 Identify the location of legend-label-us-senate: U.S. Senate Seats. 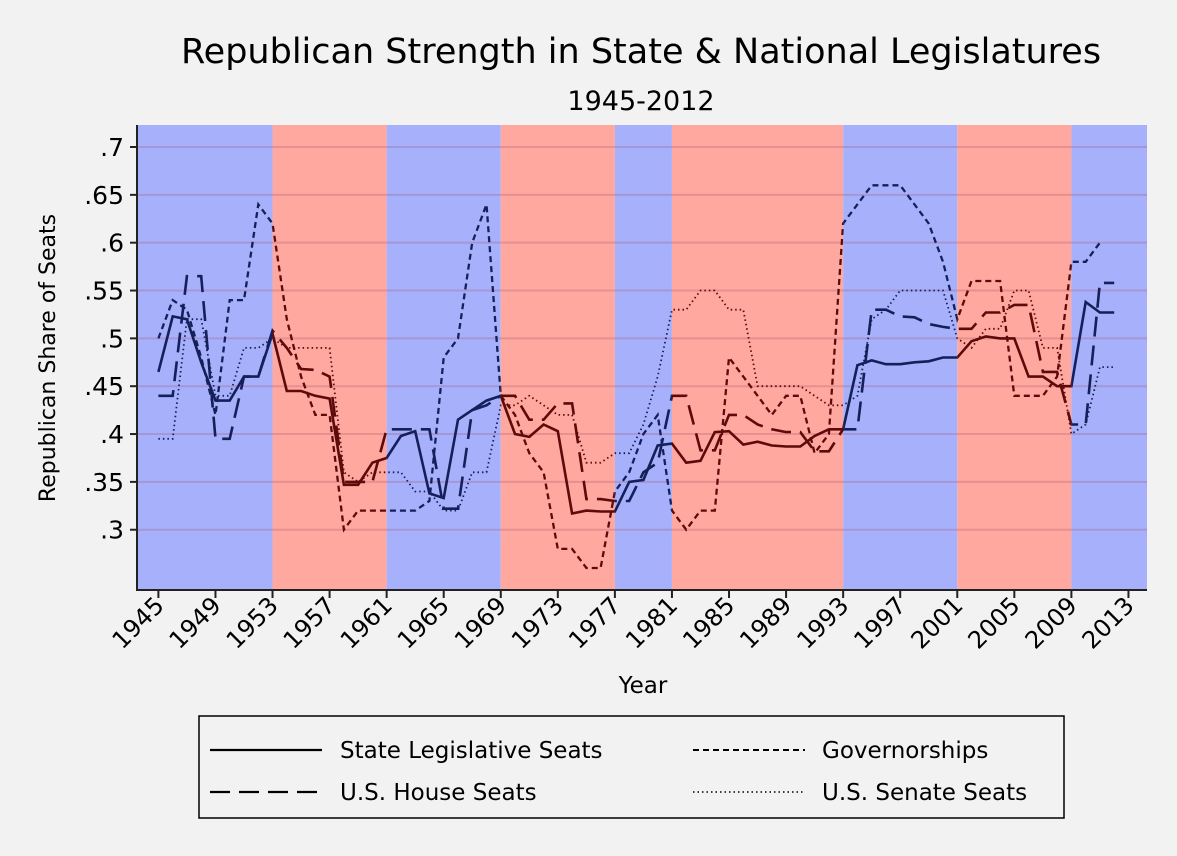
(924, 793).